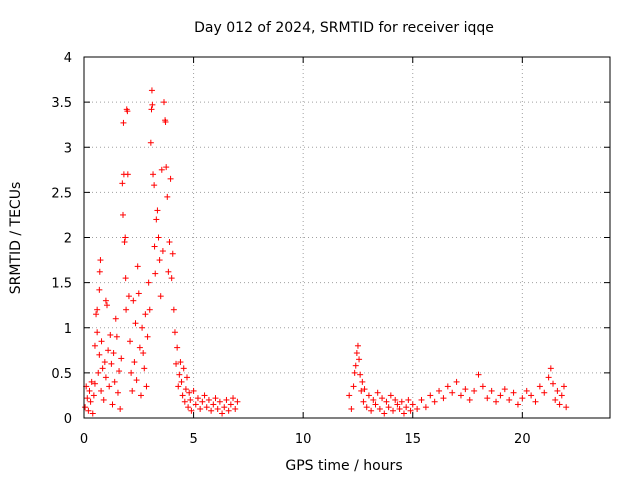  I want to click on x-tick-label: 20, so click(522, 439).